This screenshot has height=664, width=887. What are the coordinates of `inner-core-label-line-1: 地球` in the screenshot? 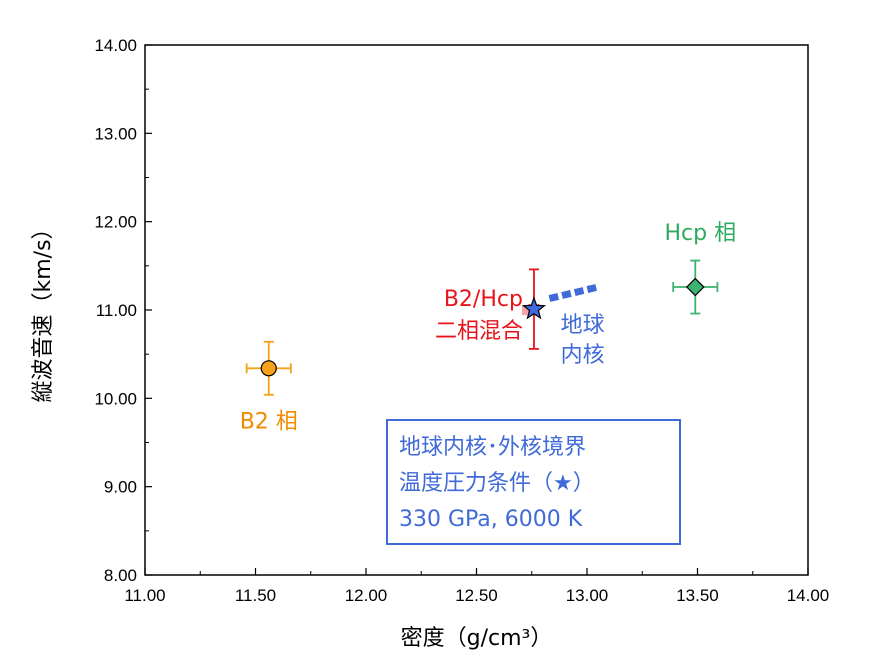 It's located at (583, 325).